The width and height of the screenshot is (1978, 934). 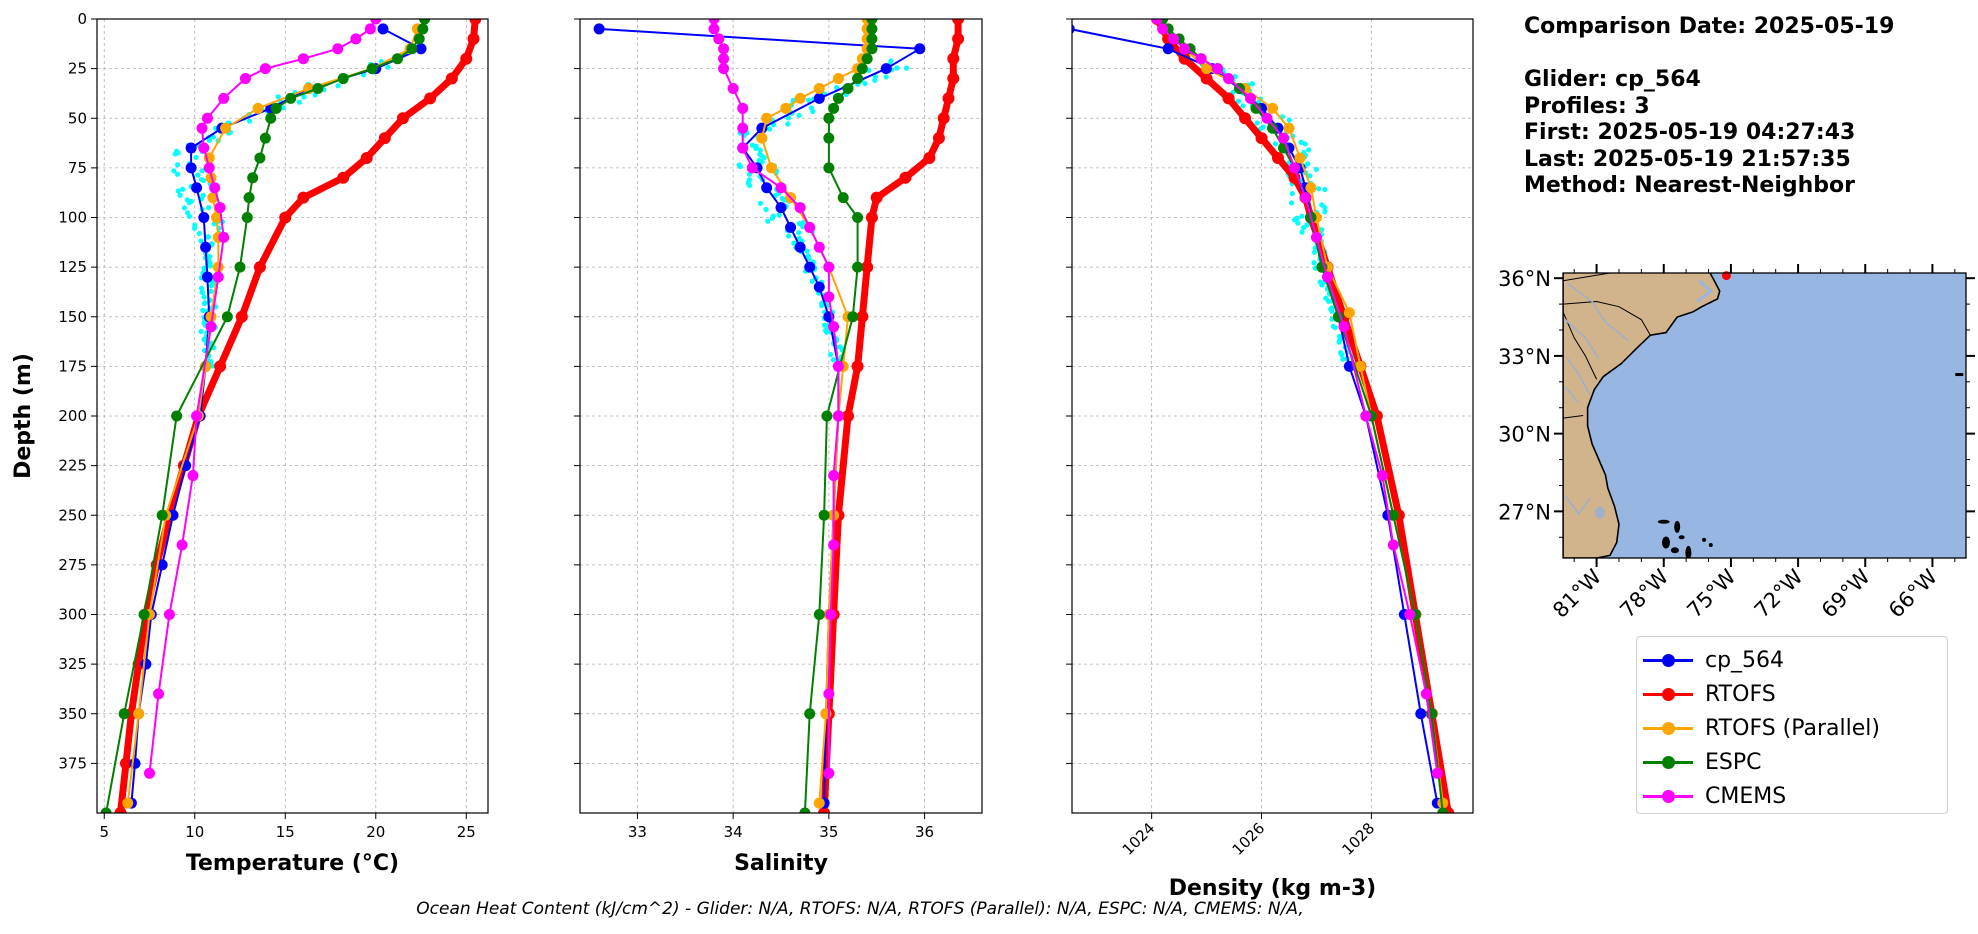 What do you see at coordinates (72, 515) in the screenshot?
I see `y-tick-label: 250` at bounding box center [72, 515].